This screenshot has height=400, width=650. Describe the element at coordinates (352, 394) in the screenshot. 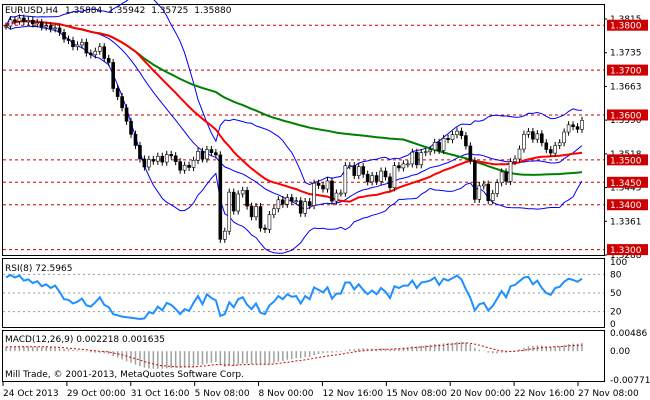

I see `time-tick-label: 12 Nov 16:00` at that location.